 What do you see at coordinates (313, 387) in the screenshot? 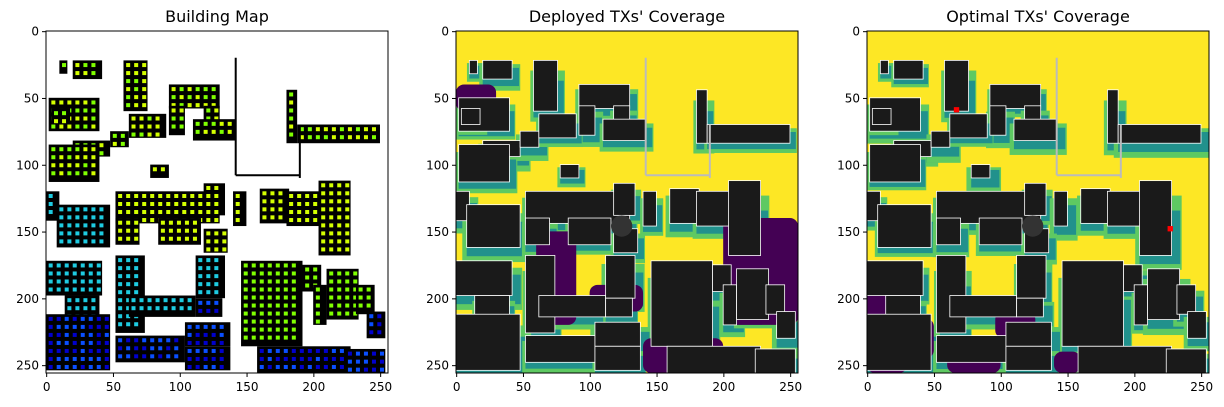
I see `x-tick-label: 200` at bounding box center [313, 387].